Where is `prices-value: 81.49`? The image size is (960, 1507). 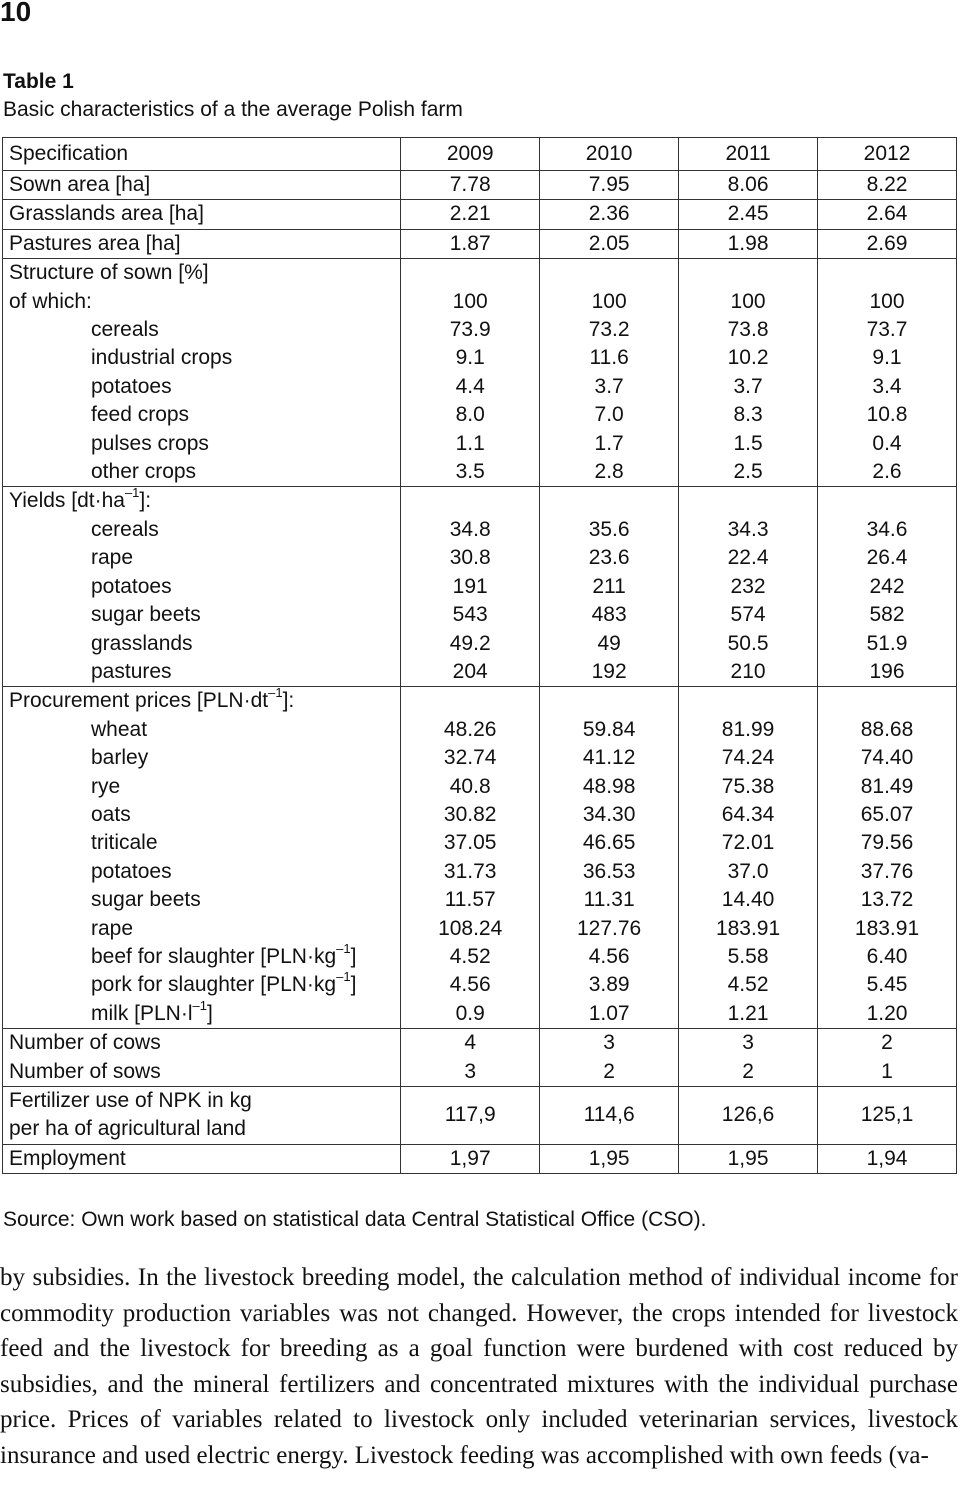 prices-value: 81.49 is located at coordinates (887, 786).